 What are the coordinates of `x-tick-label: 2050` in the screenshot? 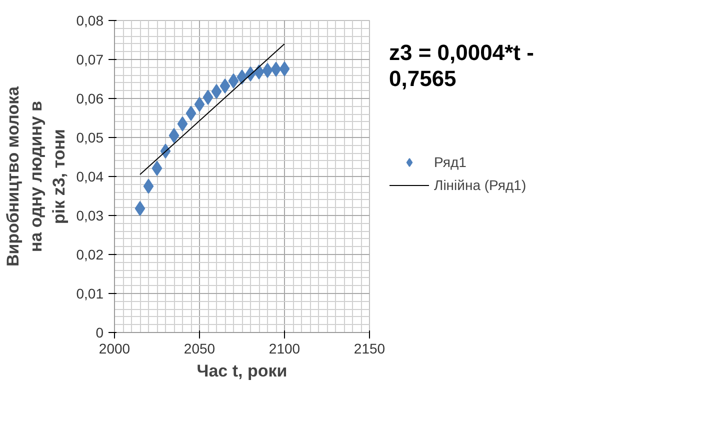 It's located at (200, 348).